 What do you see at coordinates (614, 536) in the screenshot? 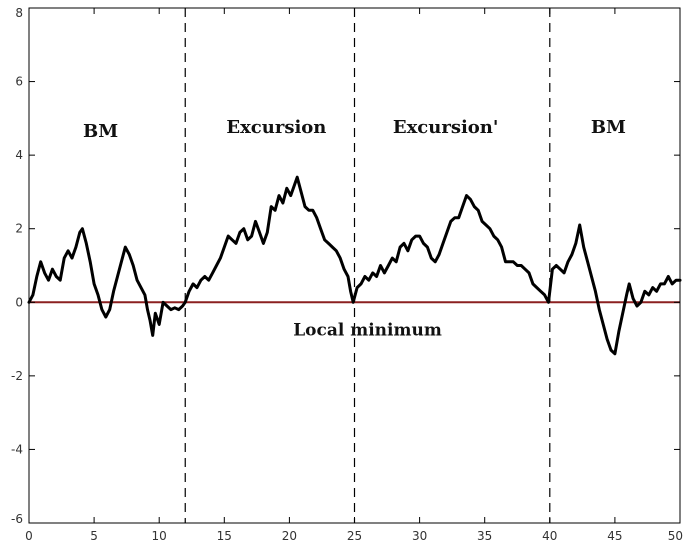
I see `x-tick-label-9: 45` at bounding box center [614, 536].